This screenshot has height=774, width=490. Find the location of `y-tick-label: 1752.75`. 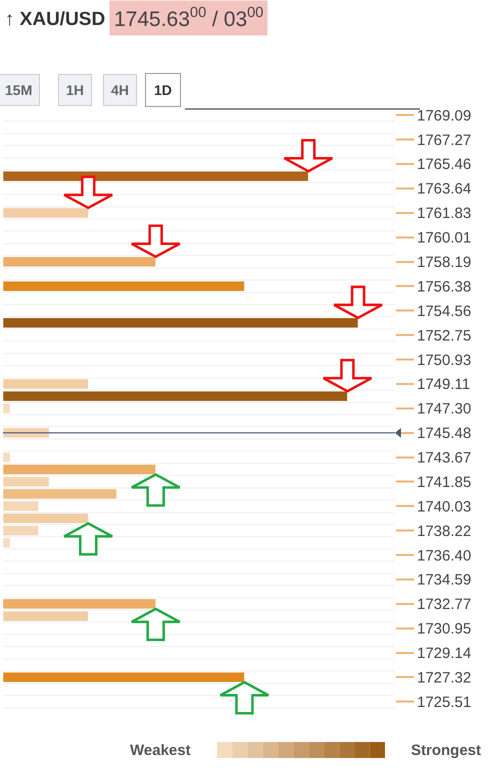

y-tick-label: 1752.75 is located at coordinates (444, 335).